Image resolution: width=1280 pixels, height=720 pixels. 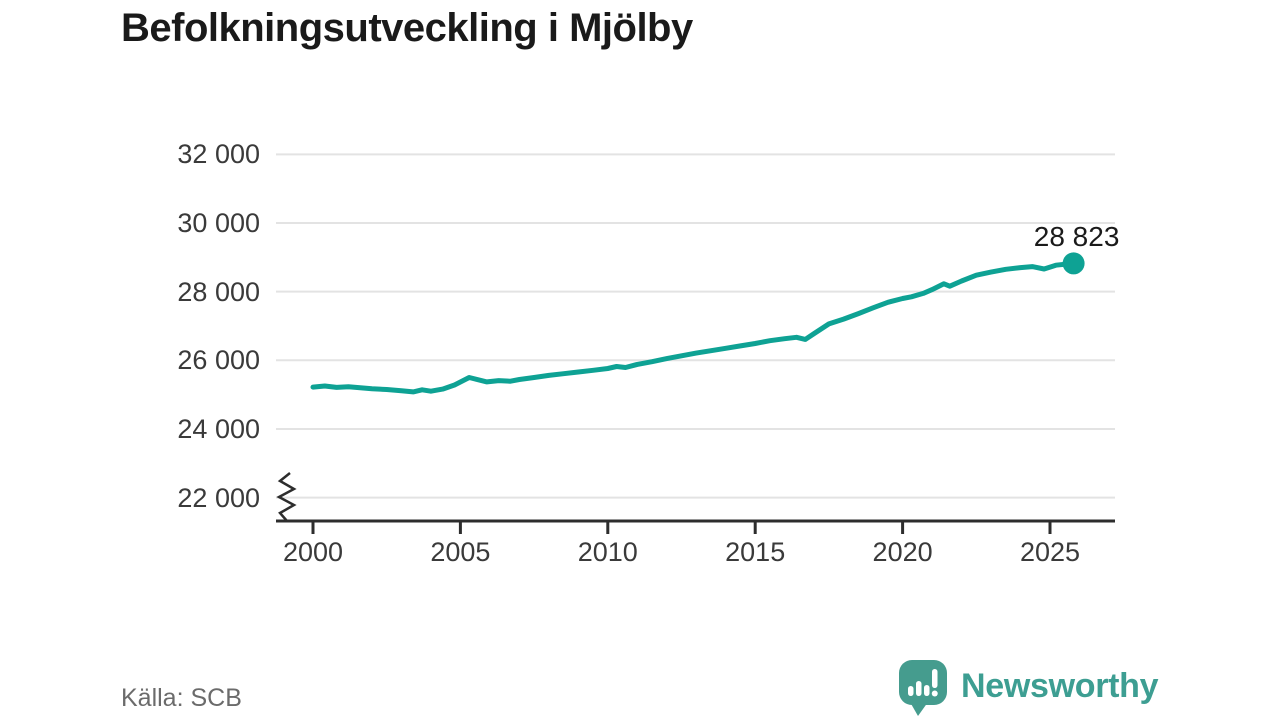 I want to click on x-axis-label: 2020, so click(x=902, y=552).